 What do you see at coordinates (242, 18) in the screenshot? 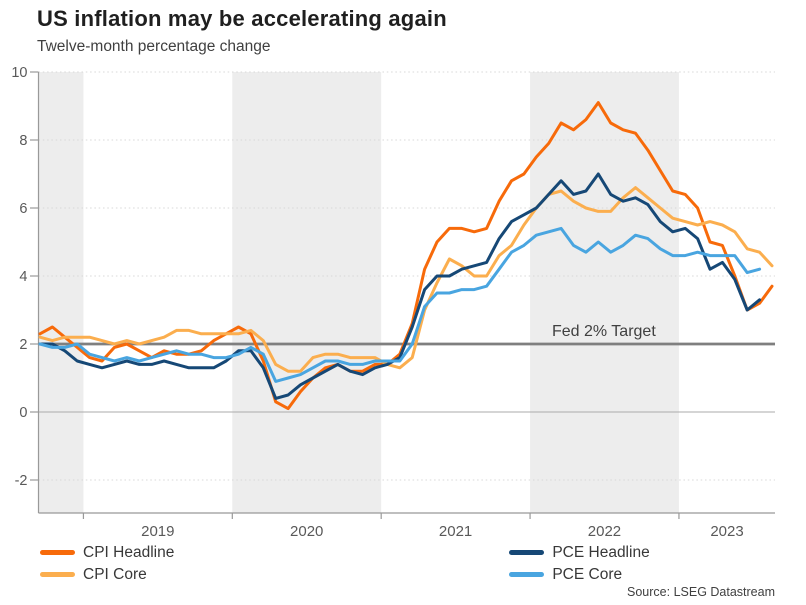
I see `page-title: US inflation may be accelerating again` at bounding box center [242, 18].